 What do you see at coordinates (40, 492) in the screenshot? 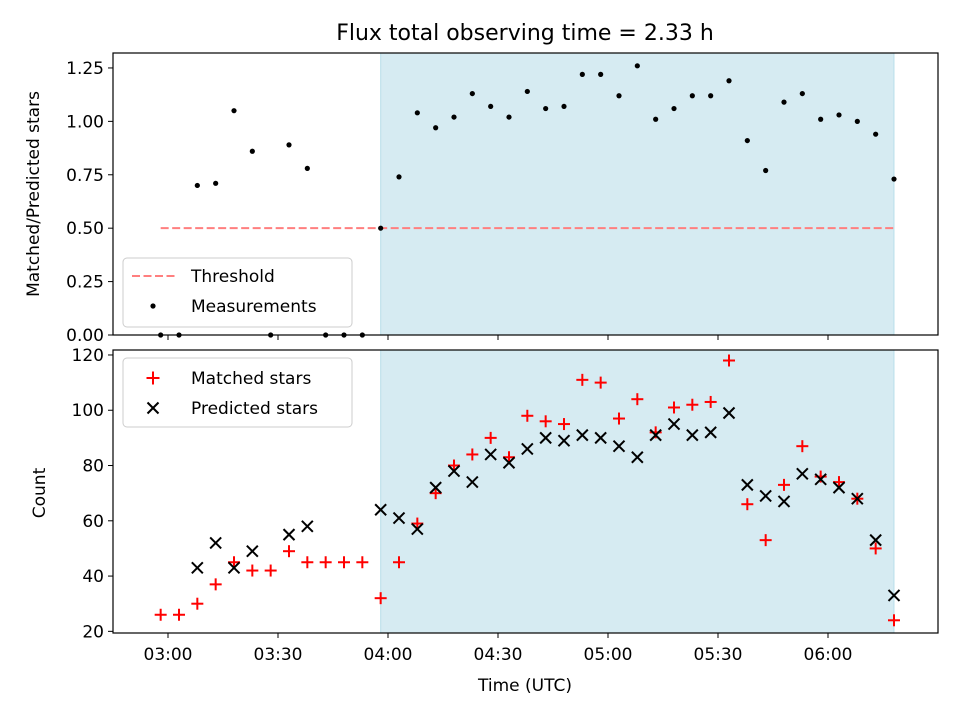
I see `bottom-y-axis-label: Count` at bounding box center [40, 492].